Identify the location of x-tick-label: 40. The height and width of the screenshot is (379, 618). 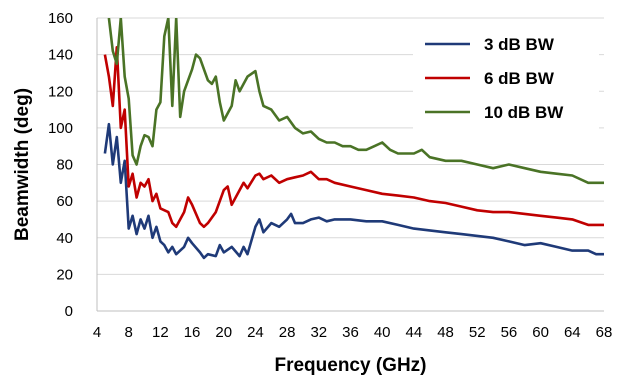
(382, 332).